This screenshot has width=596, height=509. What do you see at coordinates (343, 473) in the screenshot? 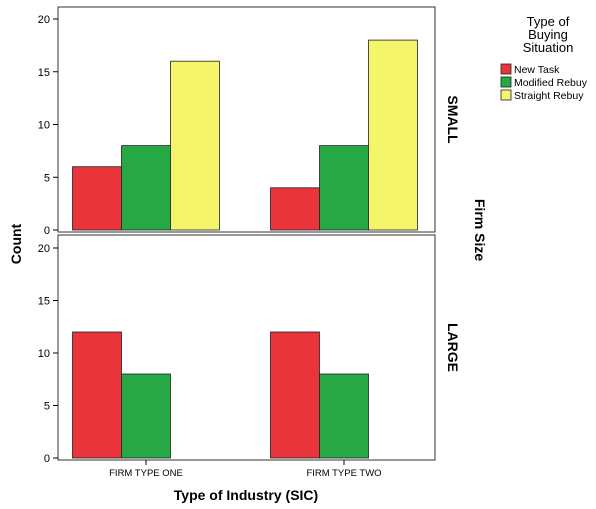
I see `x-tick-label: FIRM TYPE TWO` at bounding box center [343, 473].